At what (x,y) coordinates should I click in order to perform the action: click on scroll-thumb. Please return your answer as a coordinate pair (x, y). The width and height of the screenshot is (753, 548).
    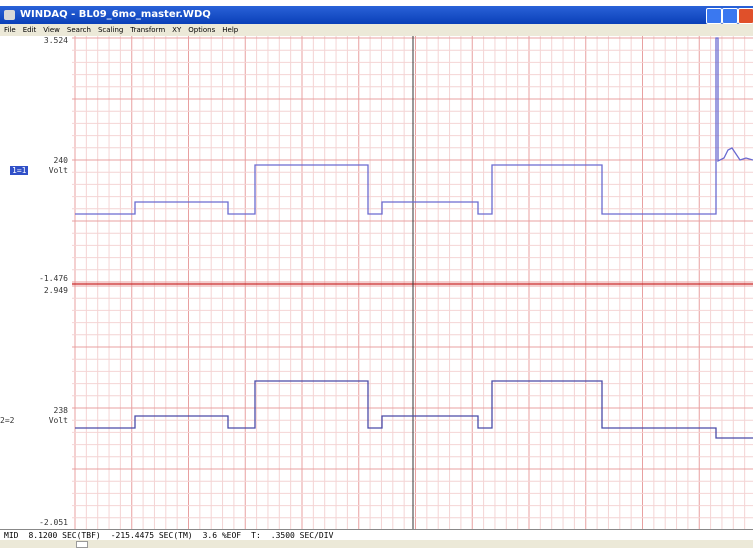
    Looking at the image, I should click on (82, 544).